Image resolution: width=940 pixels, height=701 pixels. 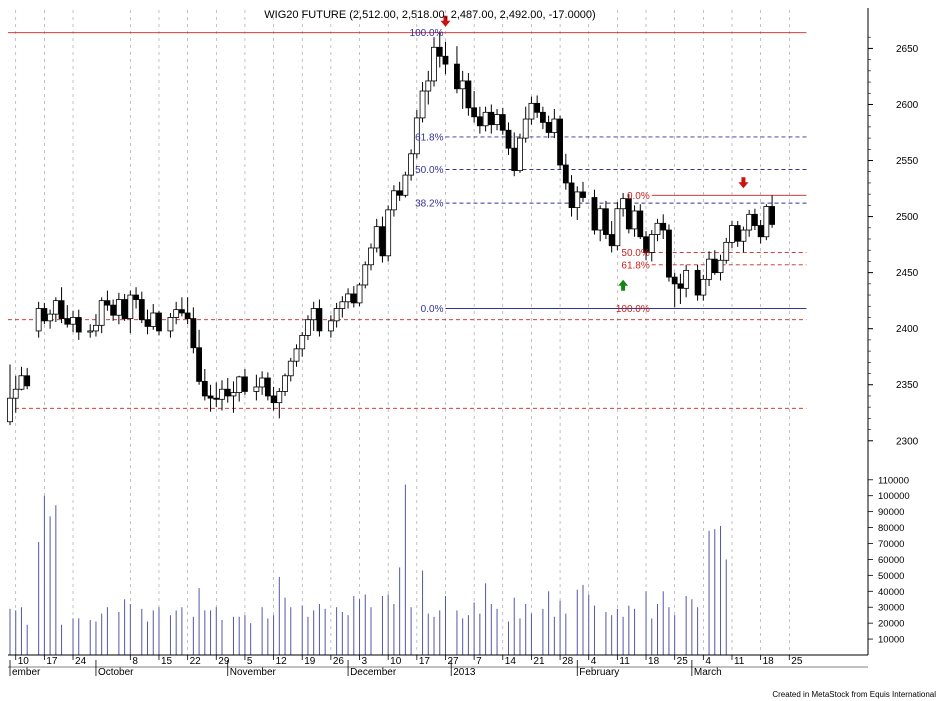 I want to click on price-tick-label: 2350, so click(x=907, y=385).